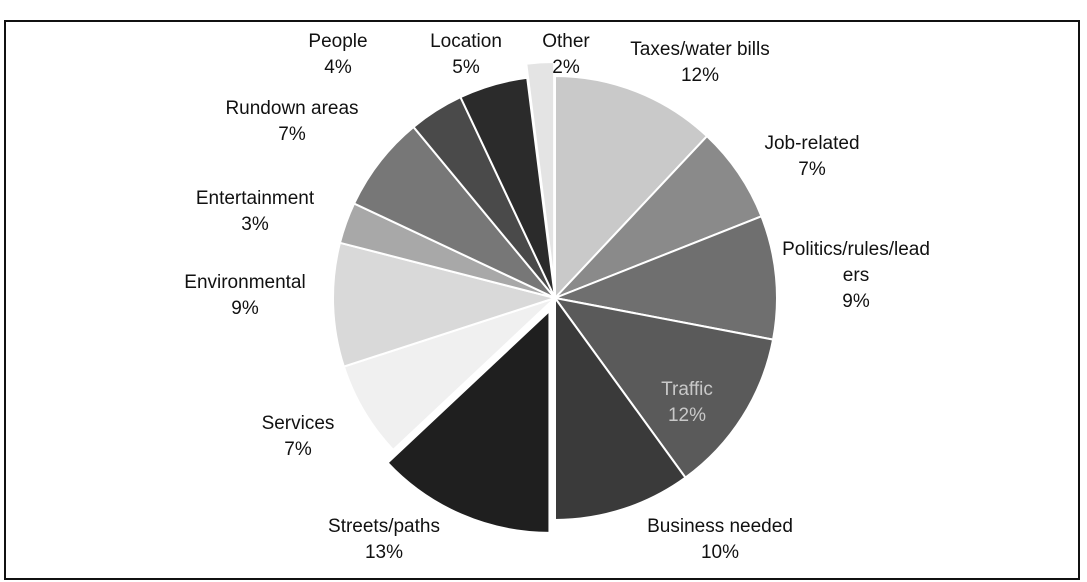 The height and width of the screenshot is (582, 1087). Describe the element at coordinates (631, 187) in the screenshot. I see `pie-slice-taxes-water-bills` at that location.